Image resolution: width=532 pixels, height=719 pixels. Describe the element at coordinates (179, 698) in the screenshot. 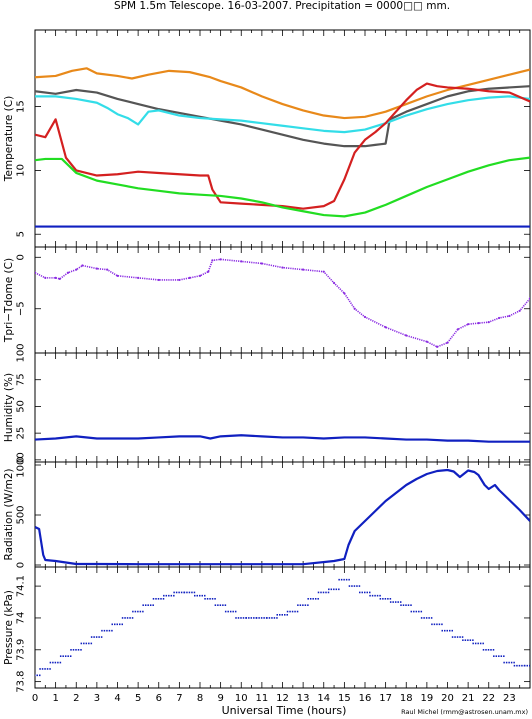

I see `x-tick-label: 7` at that location.